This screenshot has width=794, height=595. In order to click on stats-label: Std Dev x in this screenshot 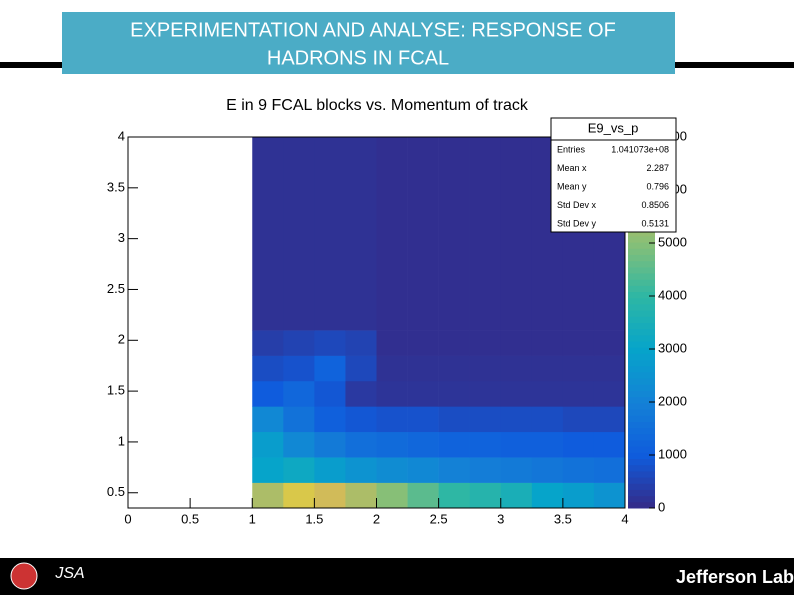, I will do `click(577, 205)`.